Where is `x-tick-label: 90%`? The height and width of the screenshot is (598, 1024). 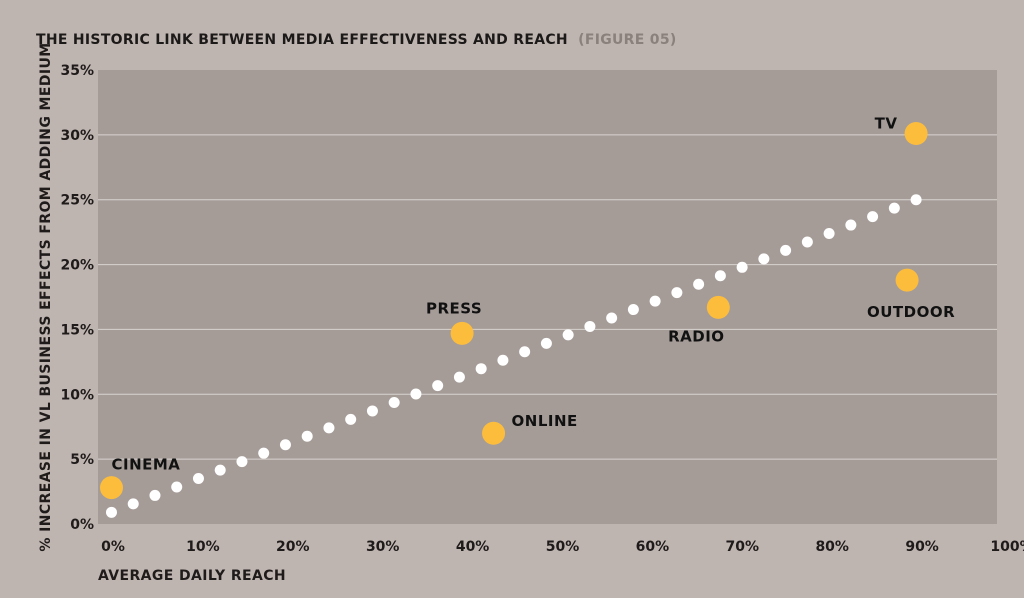
x-tick-label: 90% is located at coordinates (922, 547).